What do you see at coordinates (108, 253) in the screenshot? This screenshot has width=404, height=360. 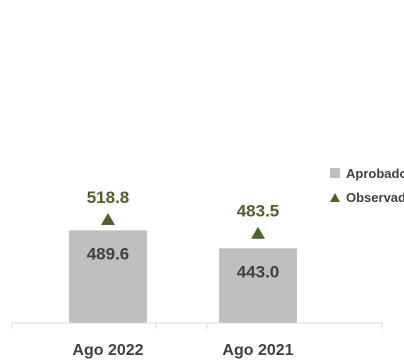 I see `bar-value-label-ago-2022: 489.6` at bounding box center [108, 253].